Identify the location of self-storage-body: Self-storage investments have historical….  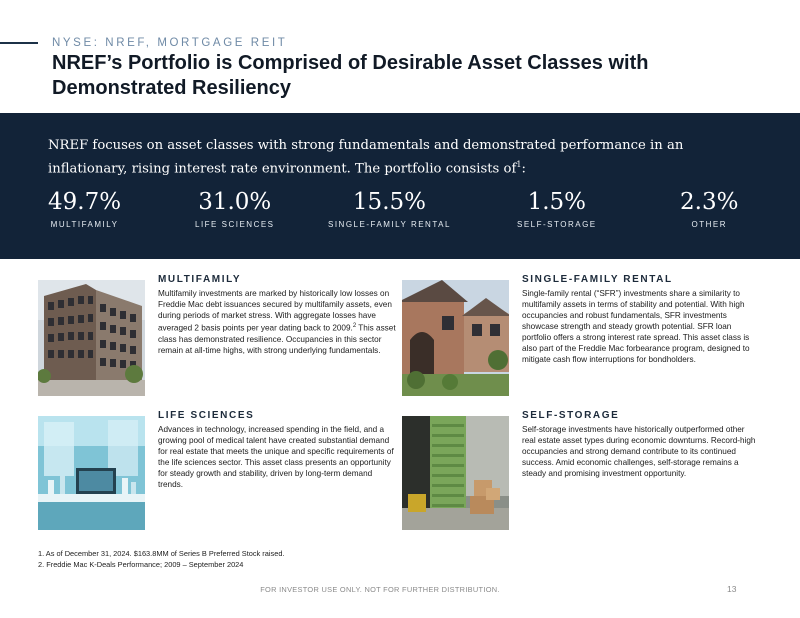
(639, 451).